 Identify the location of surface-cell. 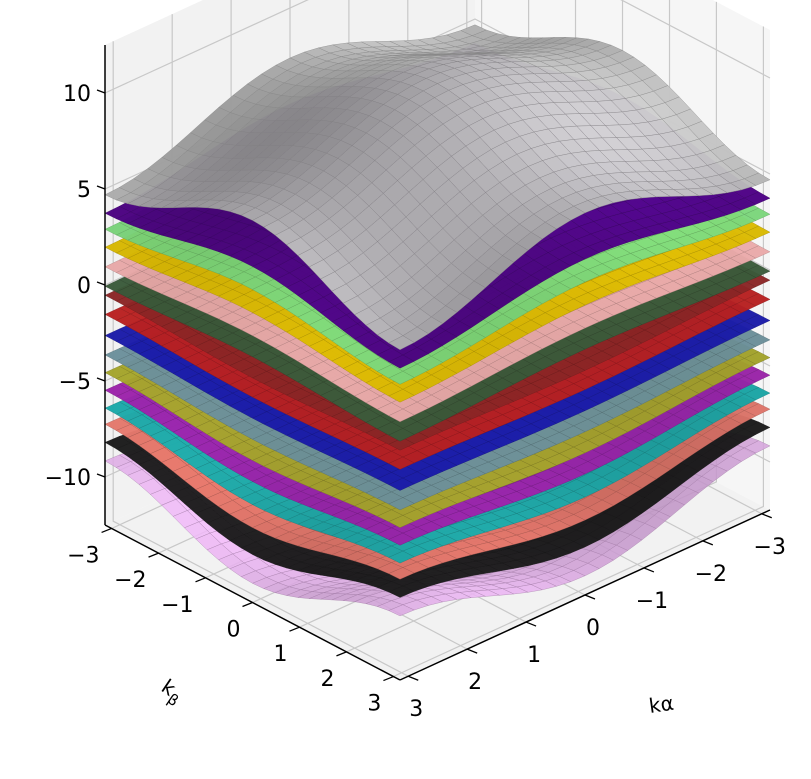
(401, 610).